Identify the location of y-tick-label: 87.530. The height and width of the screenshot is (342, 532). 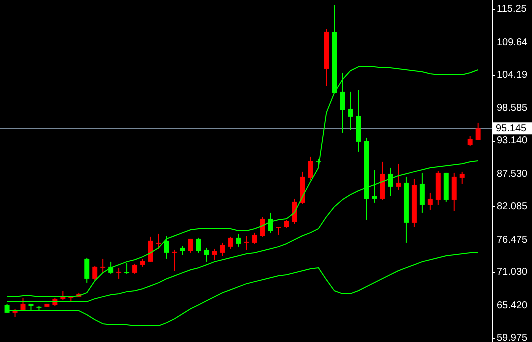
(512, 174).